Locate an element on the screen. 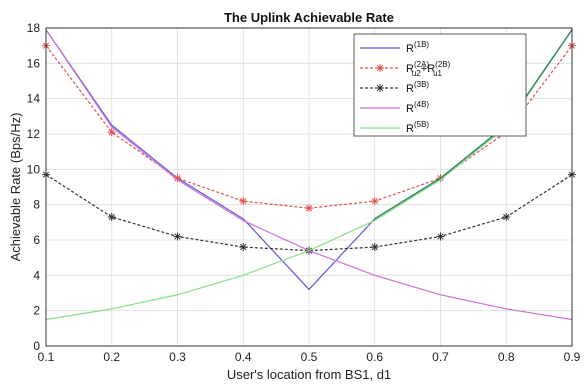 The image size is (586, 385). legend-label-part: u1 is located at coordinates (437, 73).